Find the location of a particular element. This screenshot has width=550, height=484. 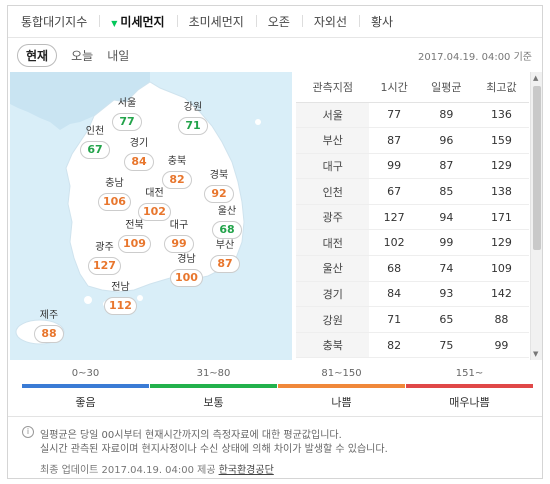

region-name: 충남 is located at coordinates (114, 183).